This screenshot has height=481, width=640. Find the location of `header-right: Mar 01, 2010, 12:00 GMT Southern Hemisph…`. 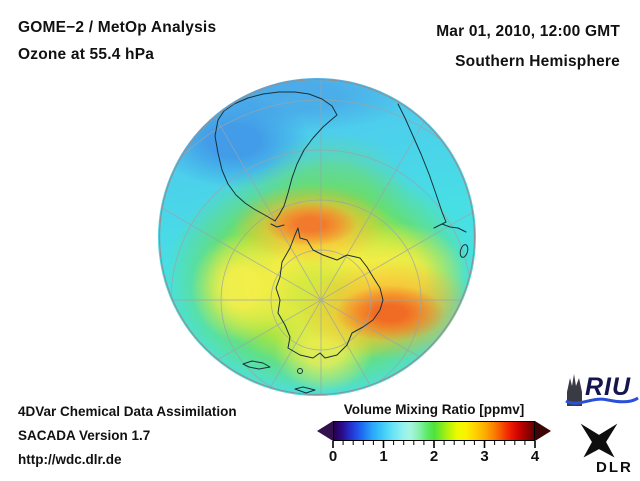

header-right: Mar 01, 2010, 12:00 GMT Southern Hemisph… is located at coordinates (528, 47).